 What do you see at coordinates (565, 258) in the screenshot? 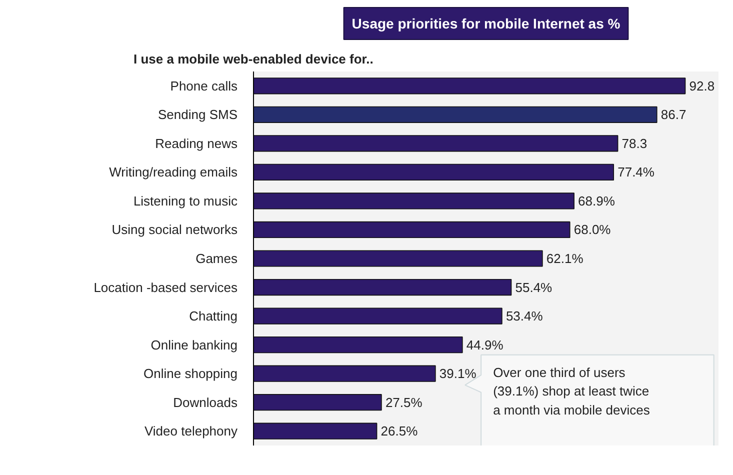
I see `data-label: 62.1%` at bounding box center [565, 258].